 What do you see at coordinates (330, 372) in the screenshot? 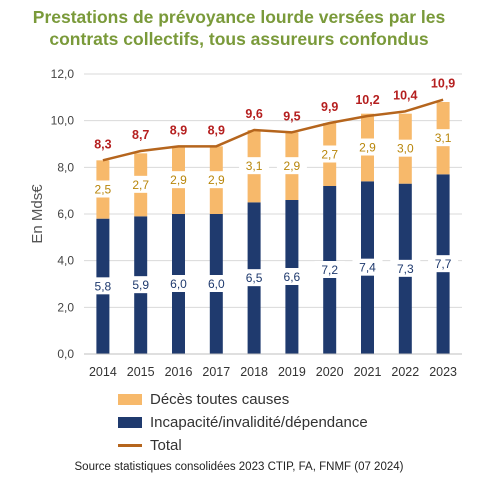
I see `x-tick-label: 2020` at bounding box center [330, 372].